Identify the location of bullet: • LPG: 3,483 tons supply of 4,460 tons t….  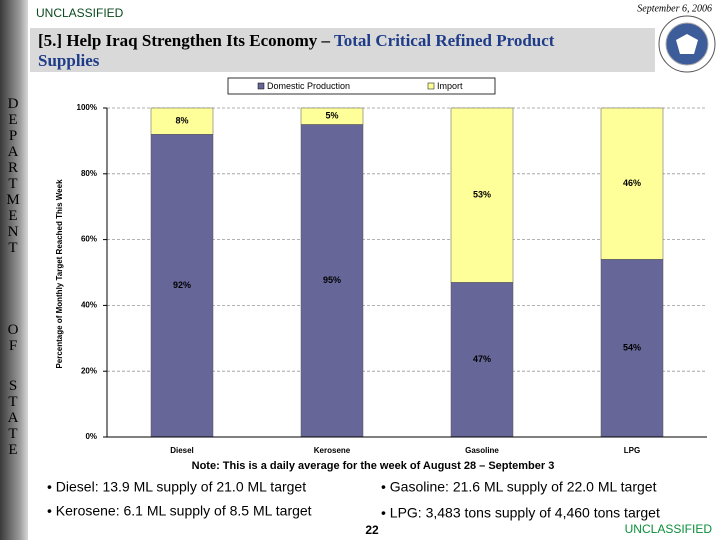
(520, 513).